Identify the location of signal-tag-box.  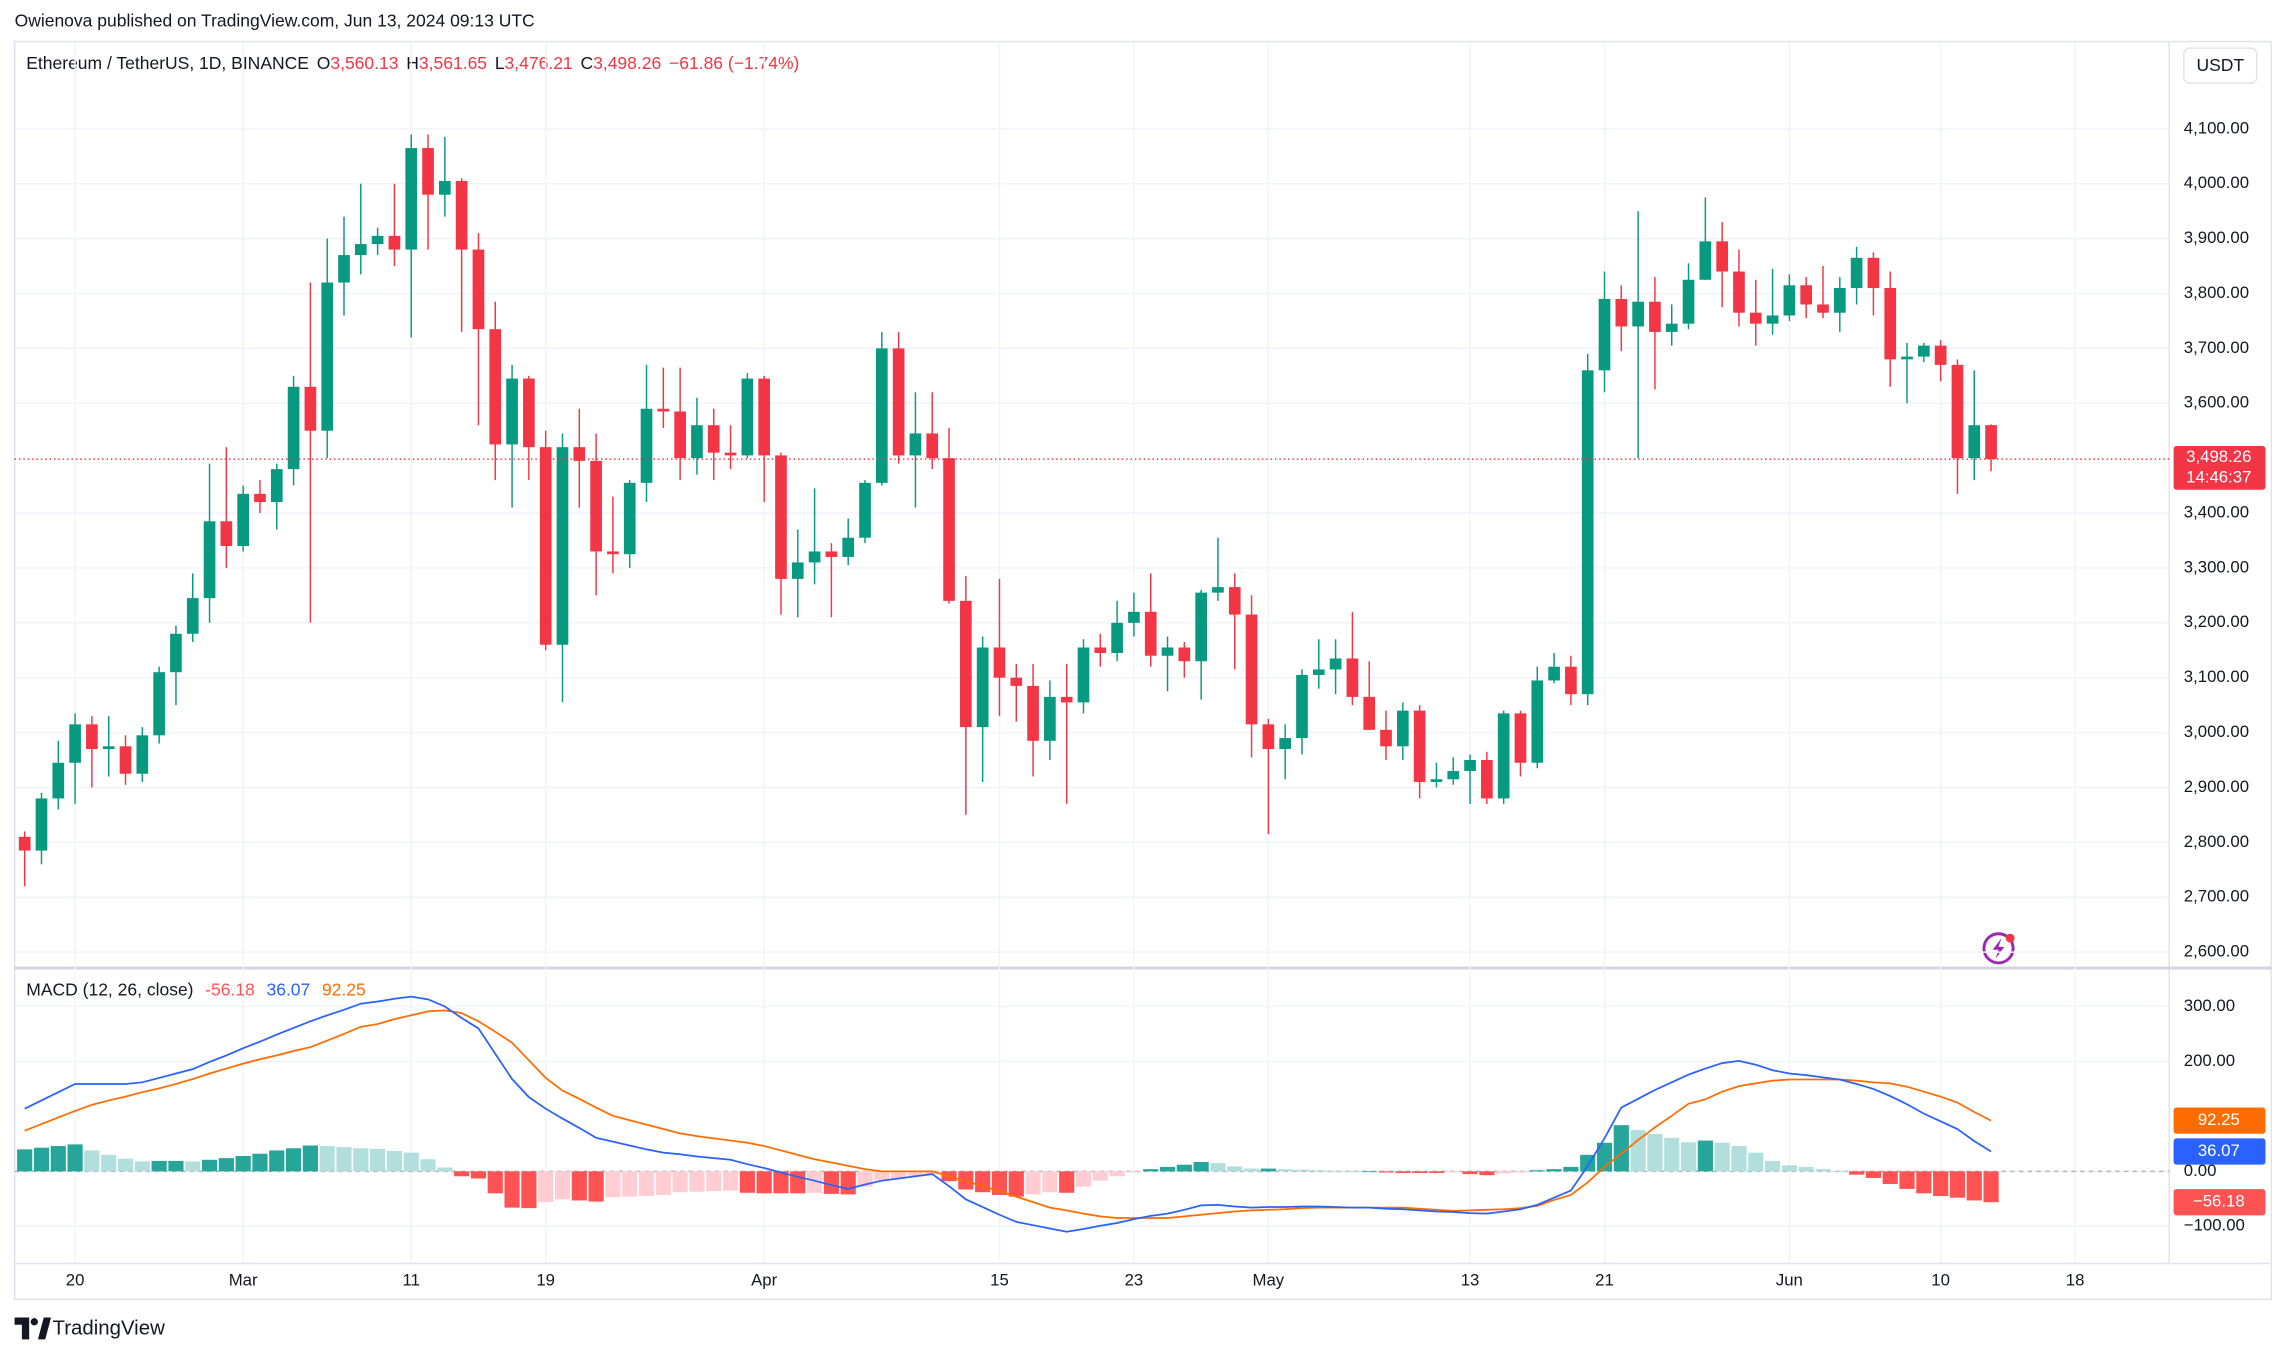
(2219, 1120).